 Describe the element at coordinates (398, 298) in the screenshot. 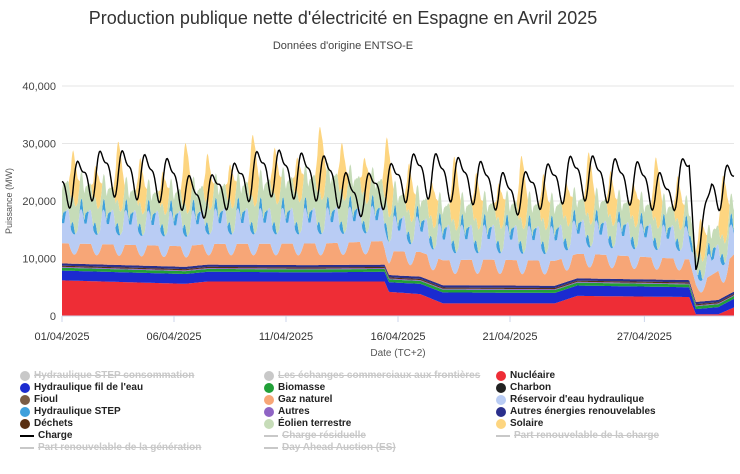

I see `area-series-nucl-aire` at that location.